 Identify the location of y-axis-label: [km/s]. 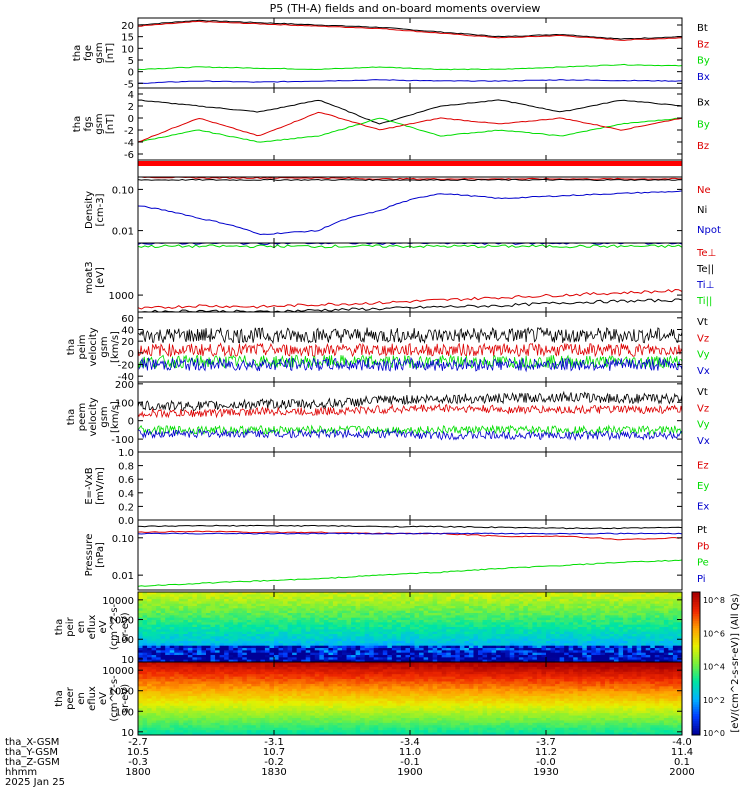
(115, 347).